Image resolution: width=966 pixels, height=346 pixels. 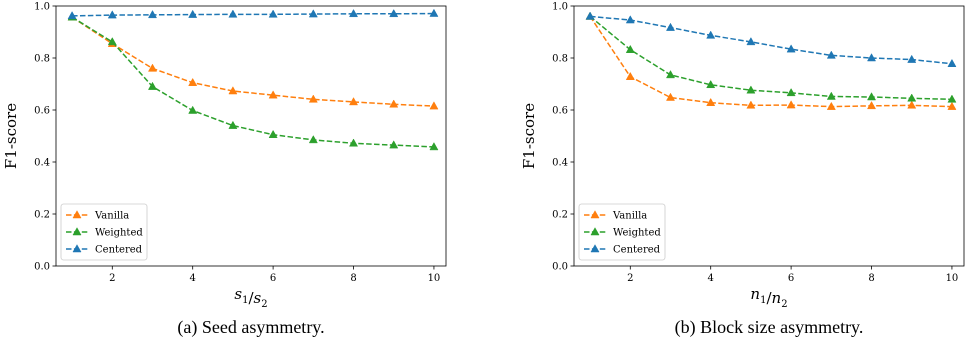 What do you see at coordinates (250, 327) in the screenshot?
I see `subfigure-caption: (a) Seed asymmetry.` at bounding box center [250, 327].